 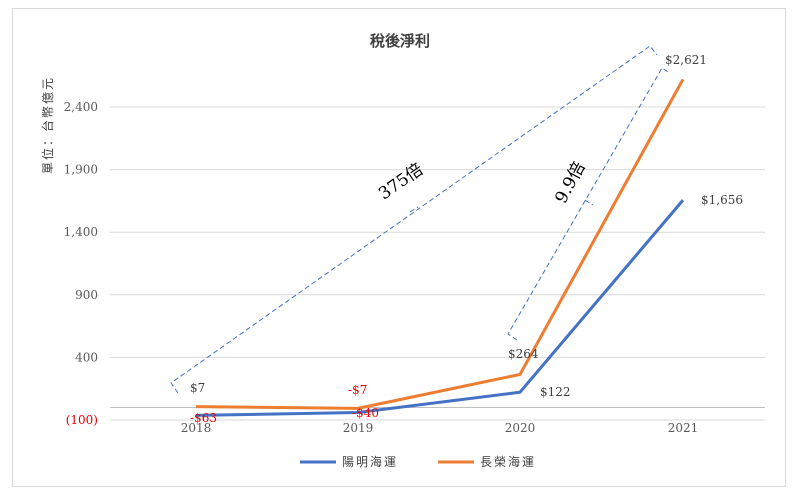 What do you see at coordinates (81, 232) in the screenshot?
I see `y-tick-label: 1,400` at bounding box center [81, 232].